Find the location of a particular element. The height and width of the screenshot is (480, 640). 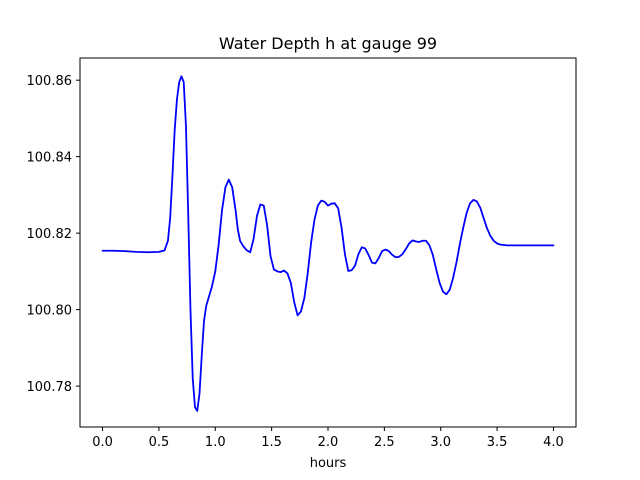

y-axis-ticks: 100.78 100.80 100.82 100.84 100.86 is located at coordinates (53, 234).